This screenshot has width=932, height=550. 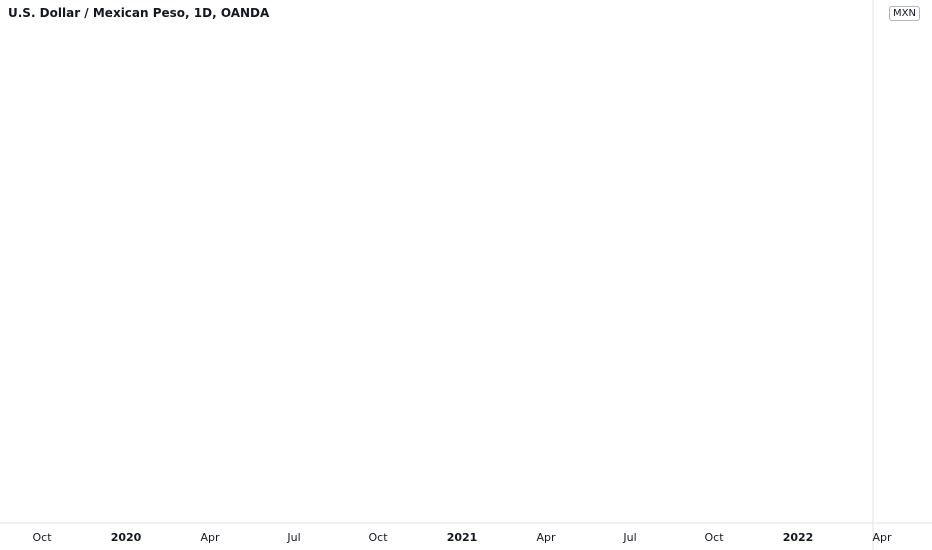 What do you see at coordinates (462, 537) in the screenshot?
I see `x-tick-label: 2021` at bounding box center [462, 537].